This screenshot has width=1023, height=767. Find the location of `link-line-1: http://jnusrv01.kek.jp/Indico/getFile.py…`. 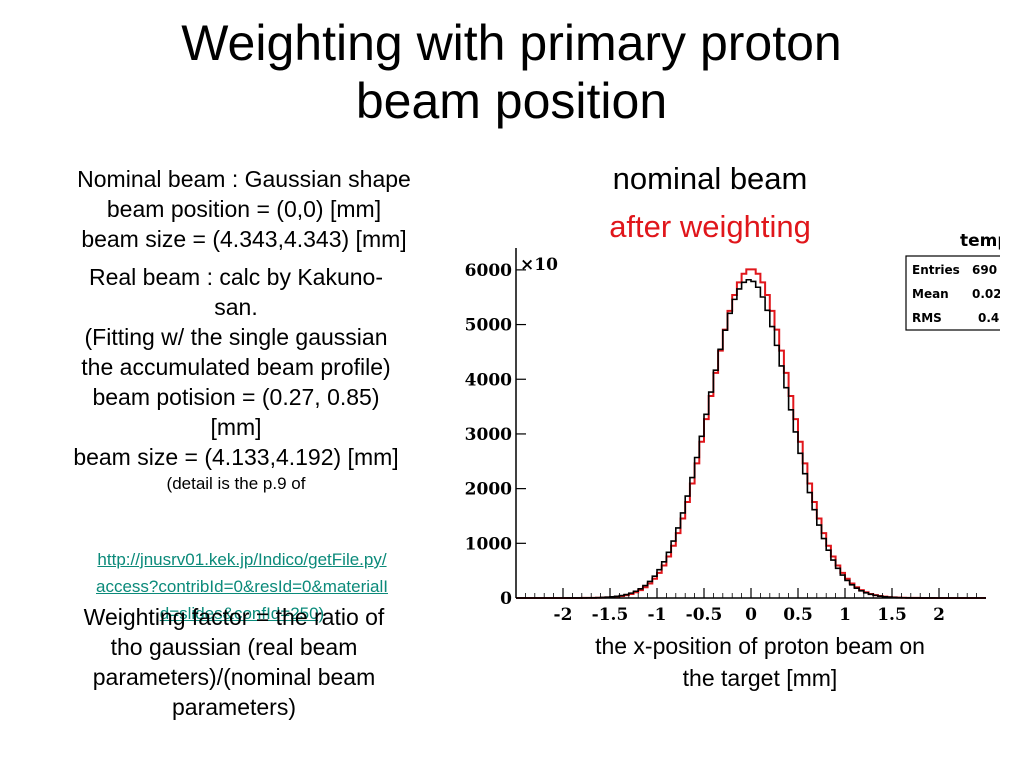

link-line-1: http://jnusrv01.kek.jp/Indico/getFile.py… is located at coordinates (242, 559).